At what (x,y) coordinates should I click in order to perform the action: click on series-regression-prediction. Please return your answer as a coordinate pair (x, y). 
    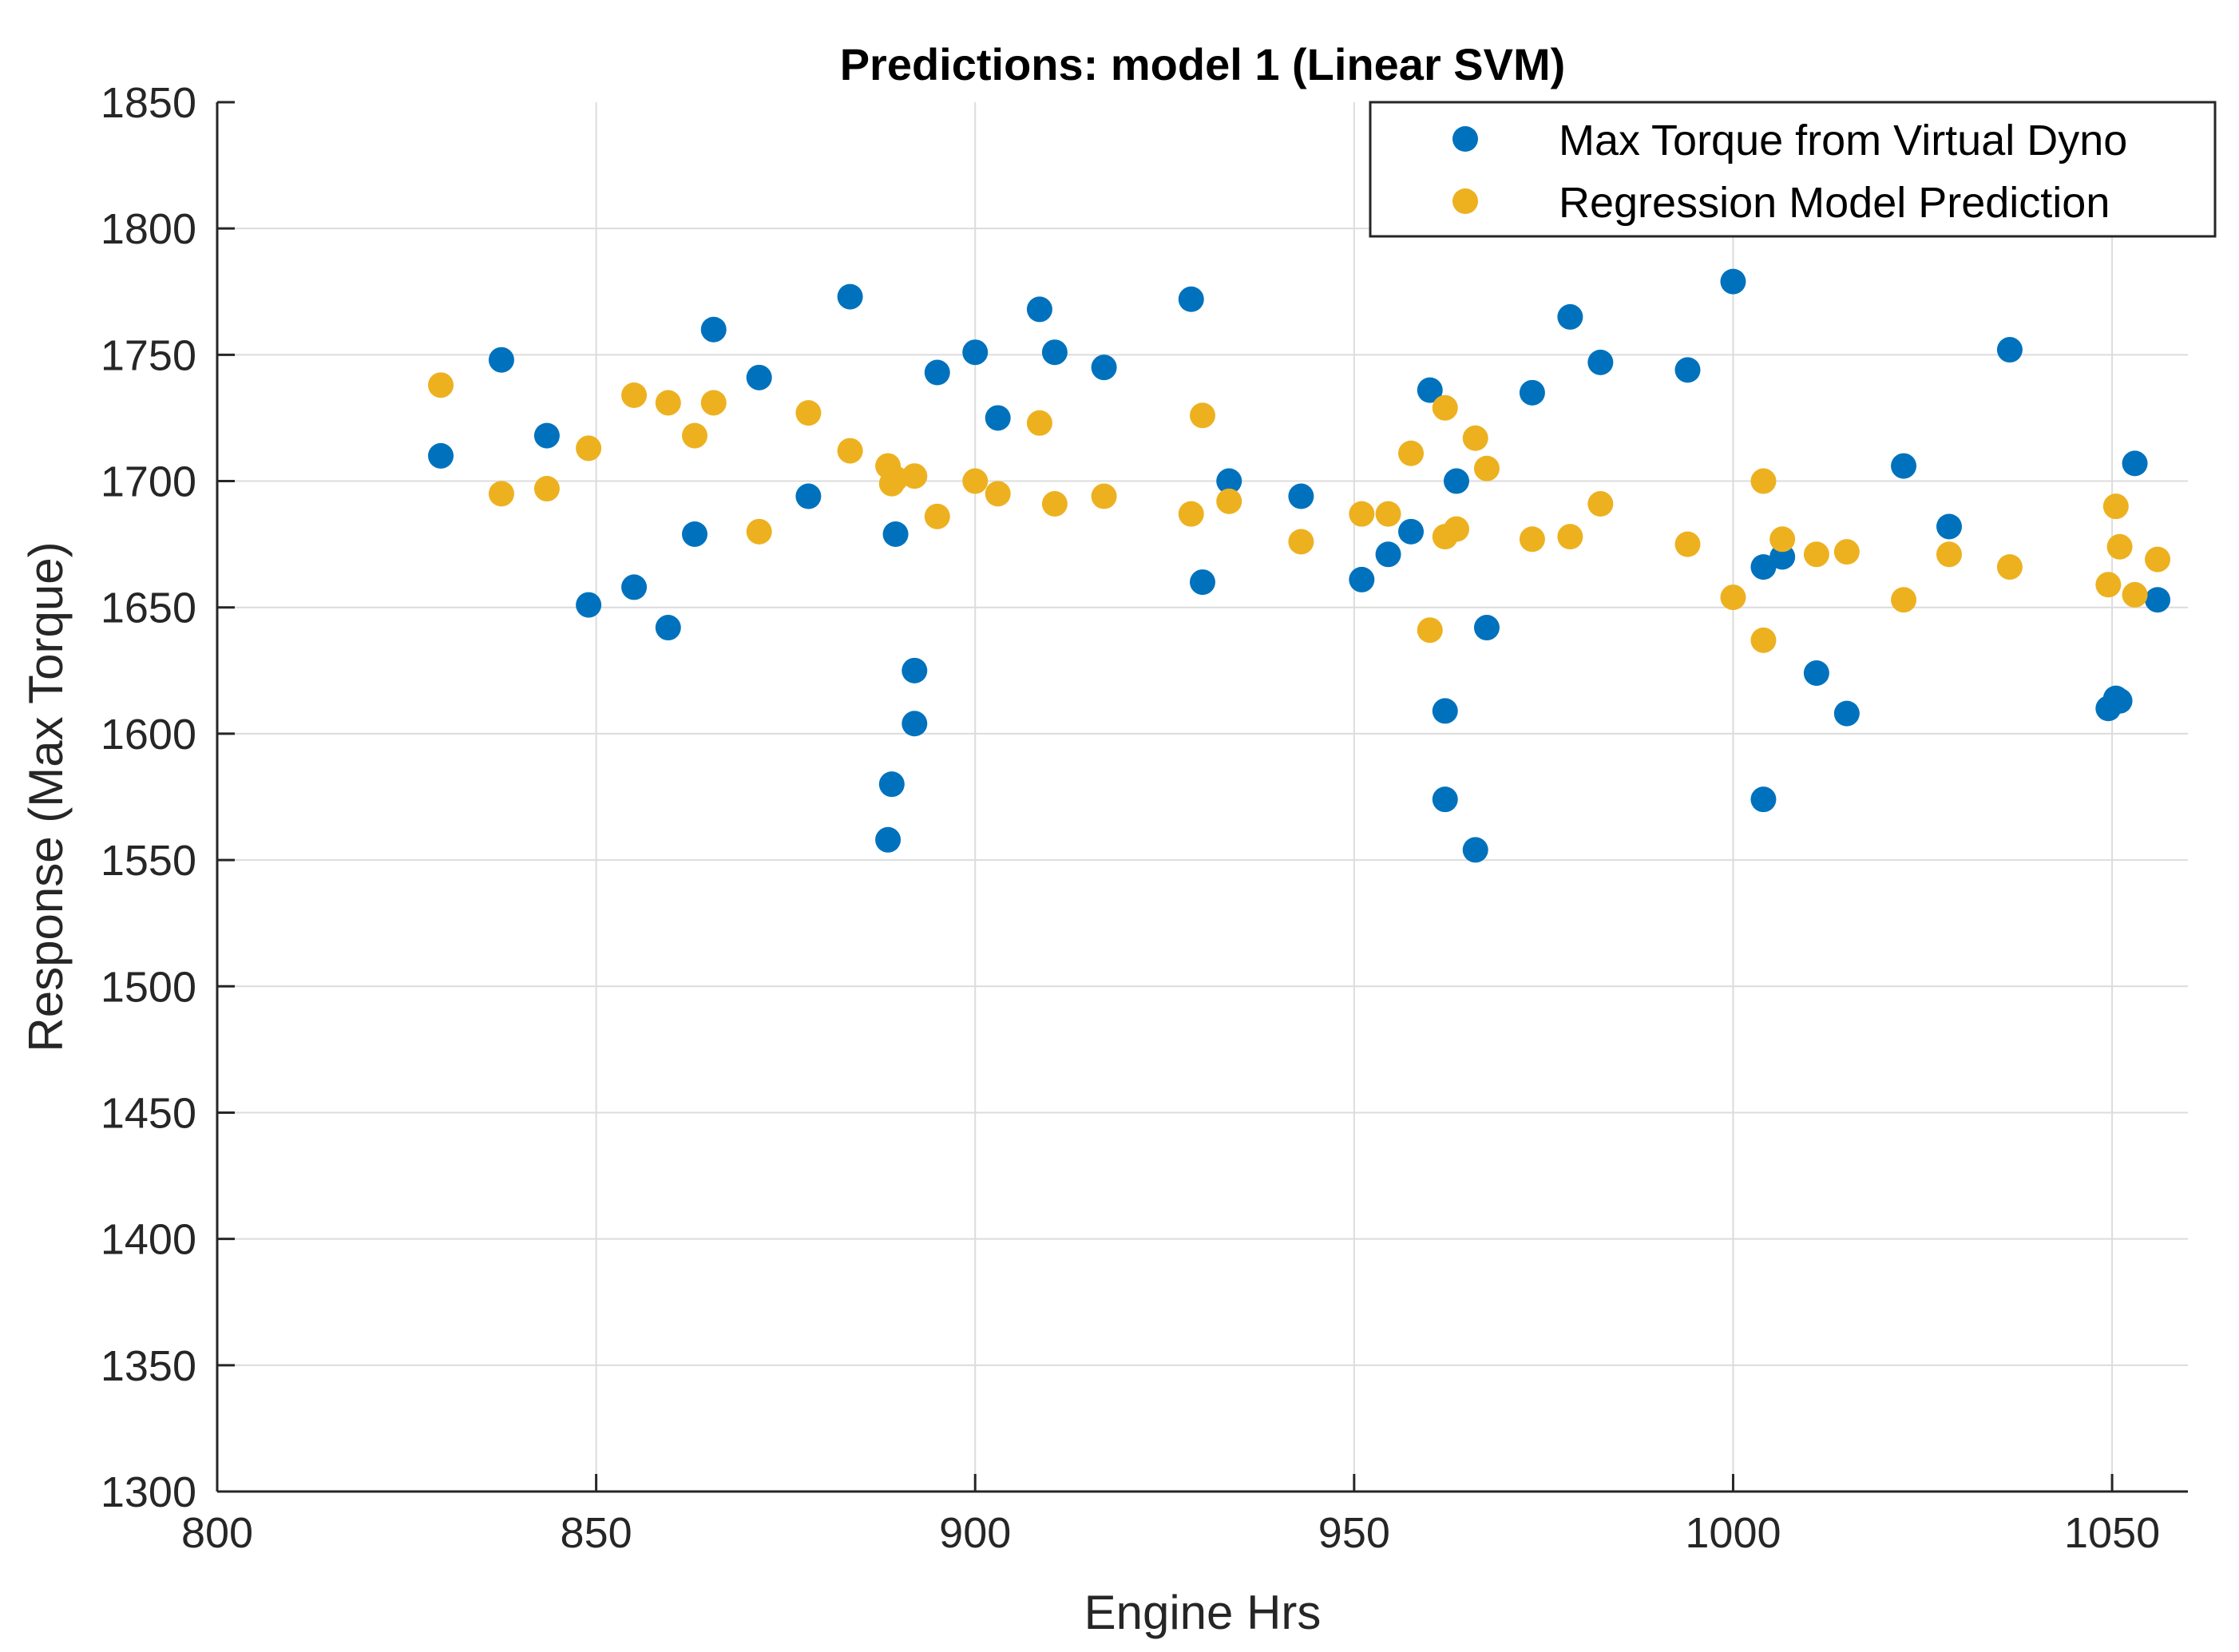
    Looking at the image, I should click on (1299, 512).